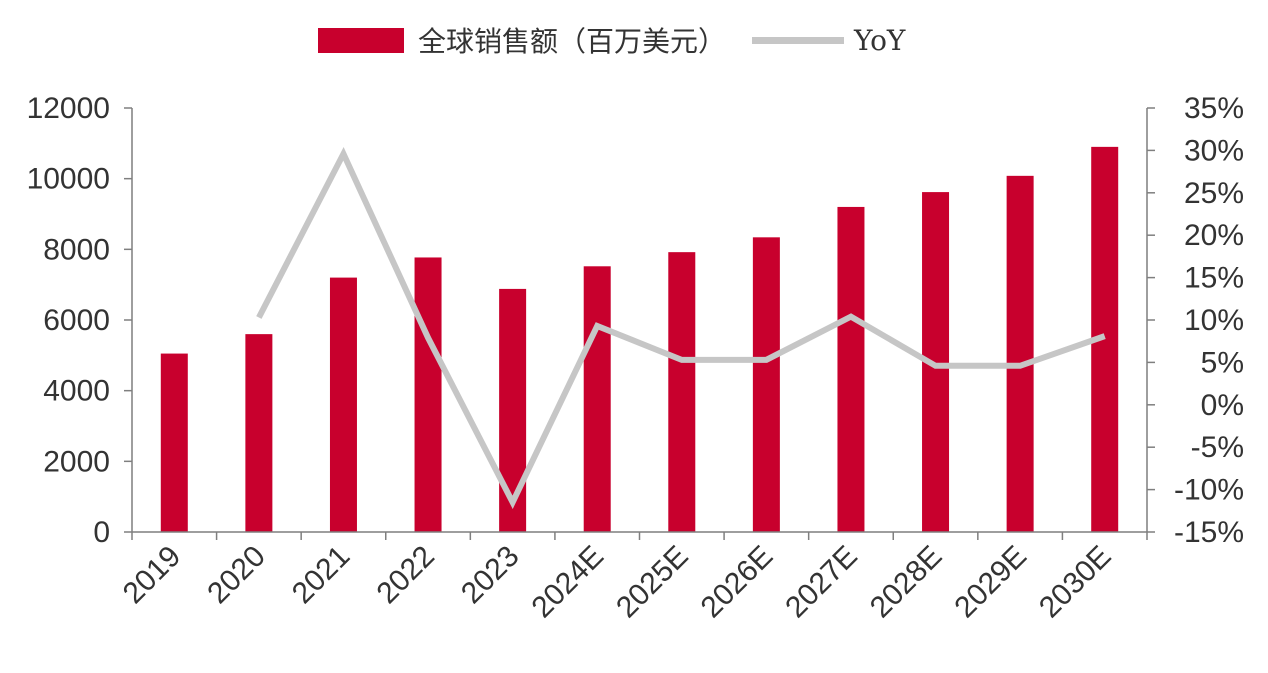 This screenshot has width=1268, height=673. What do you see at coordinates (1020, 353) in the screenshot?
I see `bar-2029E` at bounding box center [1020, 353].